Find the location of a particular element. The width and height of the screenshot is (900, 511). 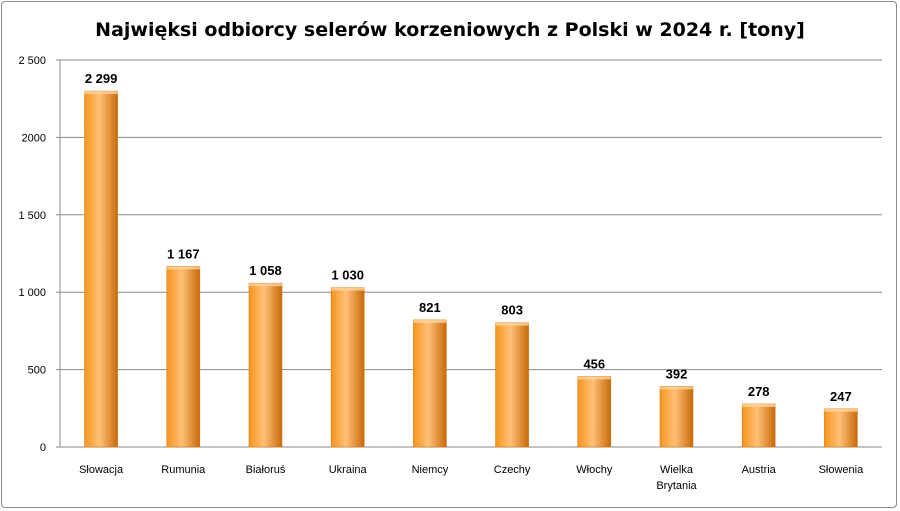

y-axis-ticks: 0 500 1 000 1 500 2000 2 500 is located at coordinates (32, 254).